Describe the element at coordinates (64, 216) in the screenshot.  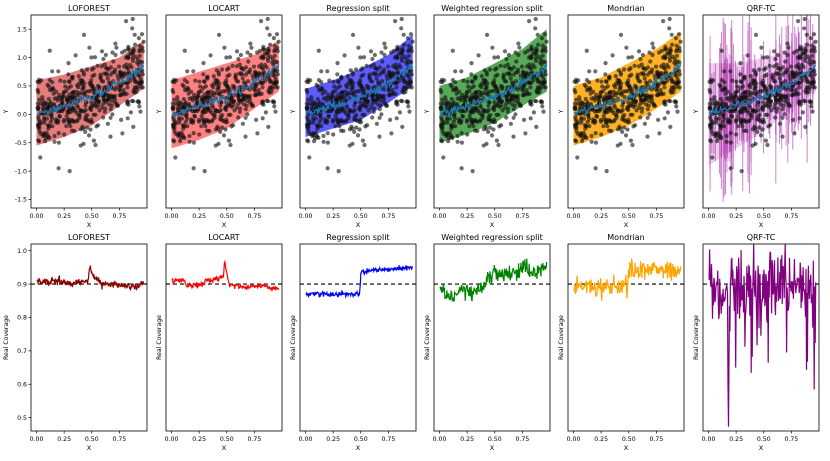
I see `x-tick-label: 0.25` at that location.